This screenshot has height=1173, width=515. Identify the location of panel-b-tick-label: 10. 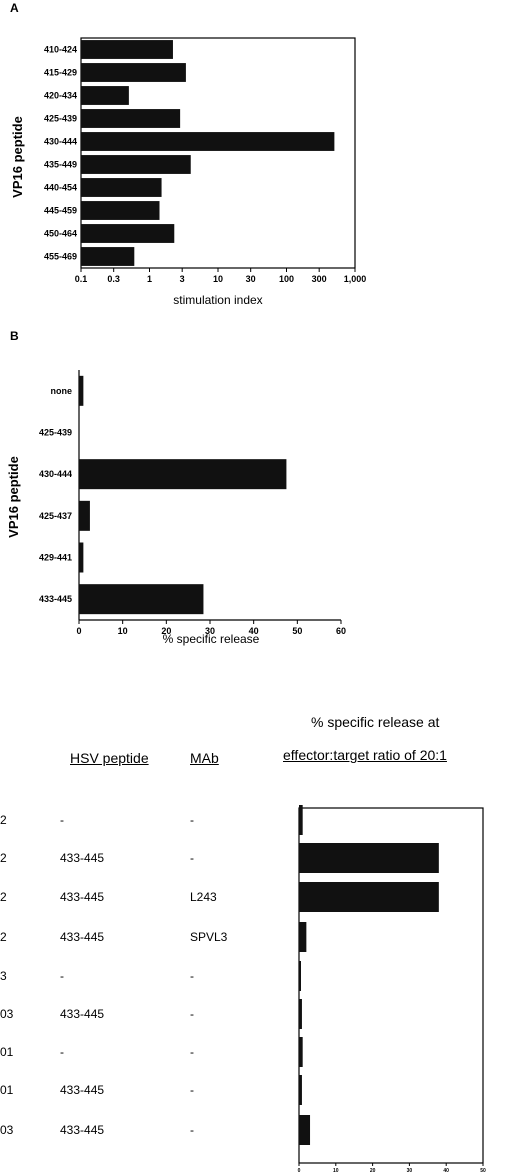
(123, 631).